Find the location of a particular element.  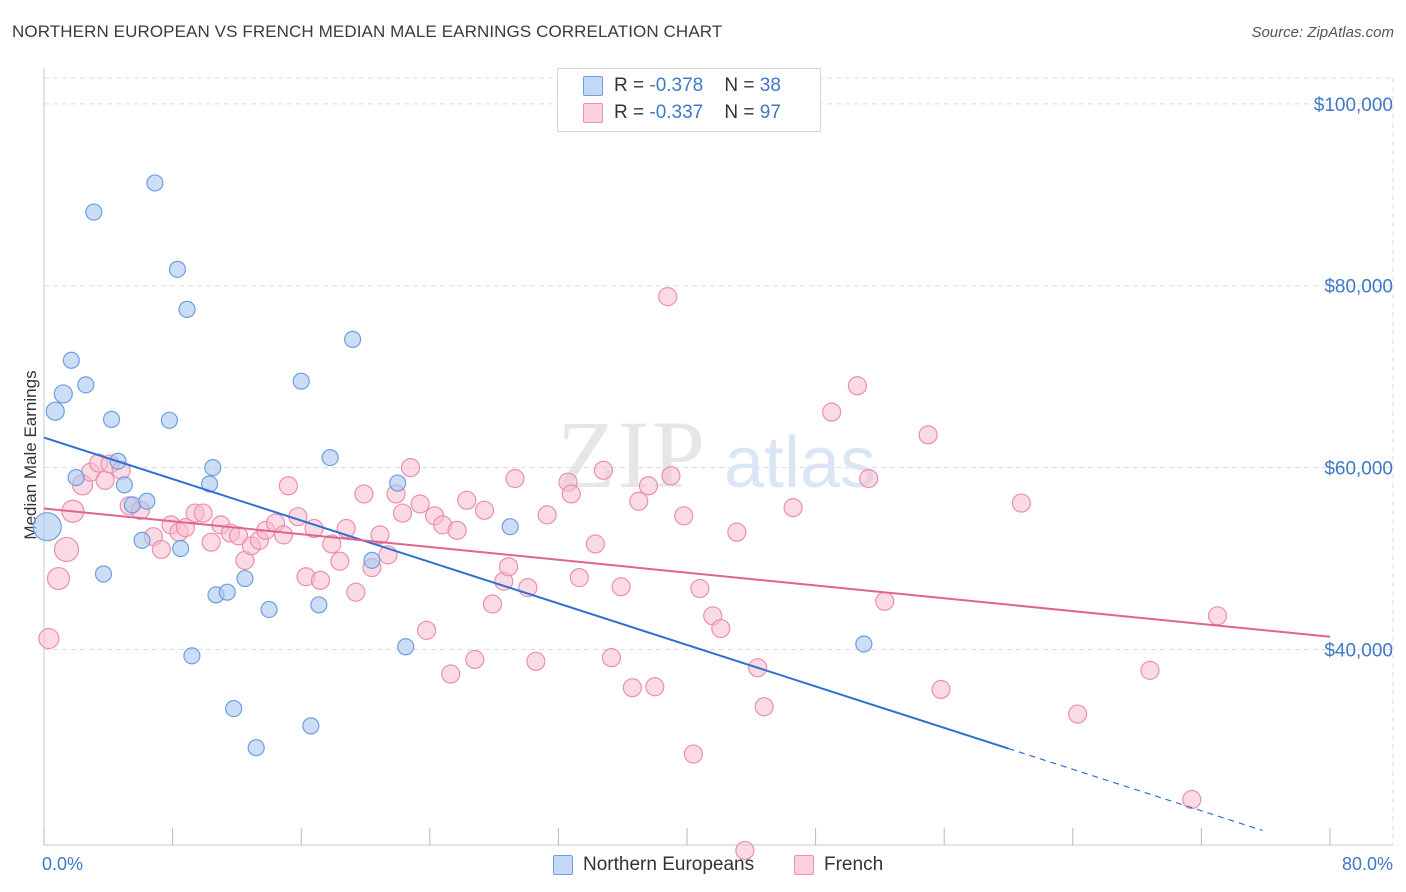

trend-line-northern-europeans-extension is located at coordinates (1135, 790).